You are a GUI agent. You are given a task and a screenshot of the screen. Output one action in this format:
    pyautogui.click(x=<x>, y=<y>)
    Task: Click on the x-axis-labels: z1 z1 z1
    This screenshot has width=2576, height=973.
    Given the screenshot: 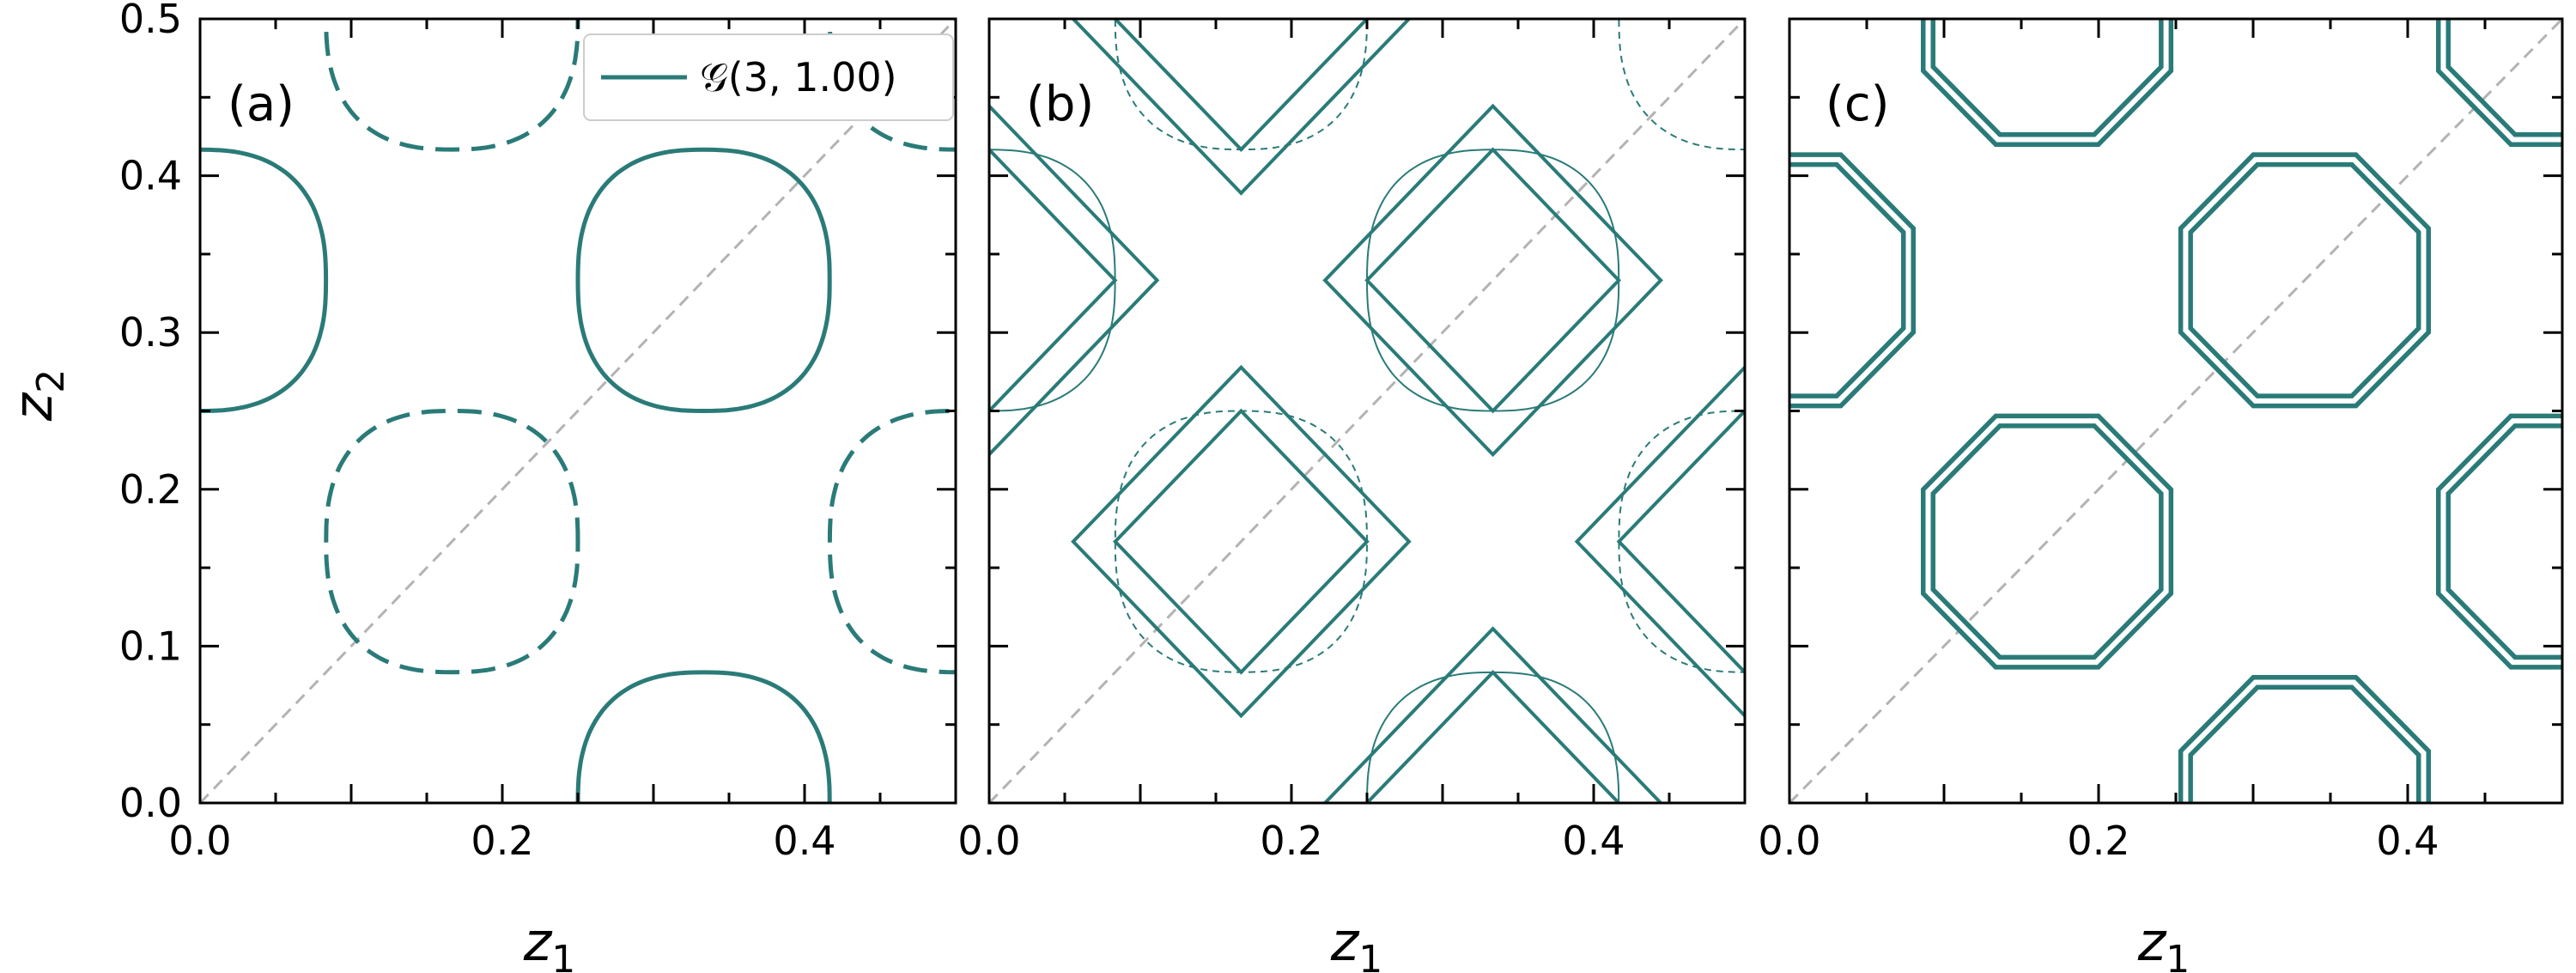 What is the action you would take?
    pyautogui.click(x=1356, y=941)
    